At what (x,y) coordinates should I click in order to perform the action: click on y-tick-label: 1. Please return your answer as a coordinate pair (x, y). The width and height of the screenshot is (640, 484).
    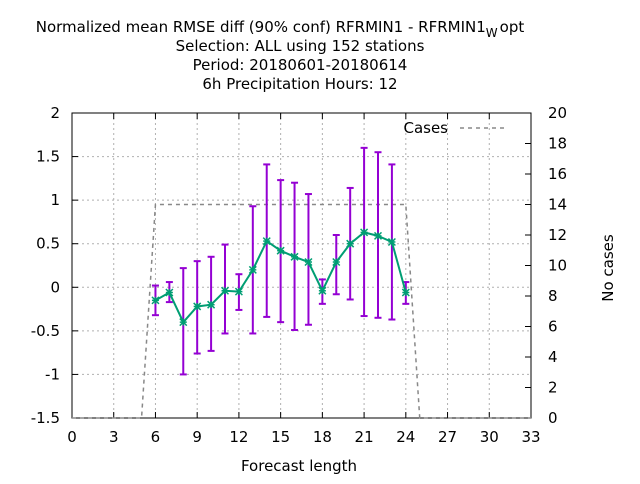
    Looking at the image, I should click on (55, 200).